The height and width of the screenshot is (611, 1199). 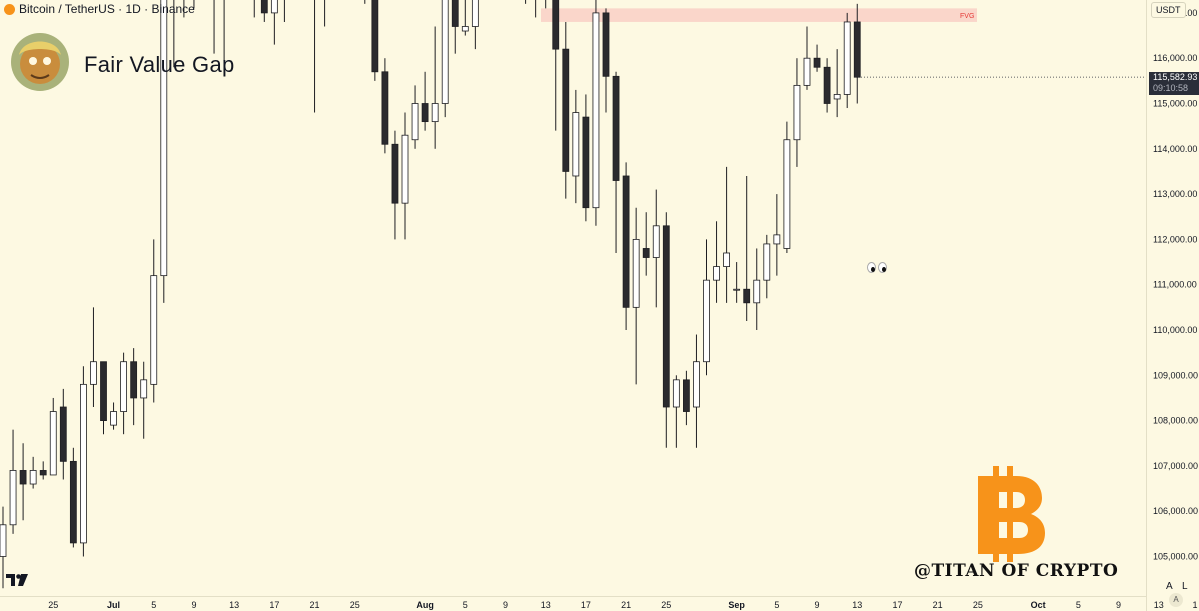 I want to click on symbol-header: Bitcoin / TetherUS · 1D · Binance, so click(x=99, y=9).